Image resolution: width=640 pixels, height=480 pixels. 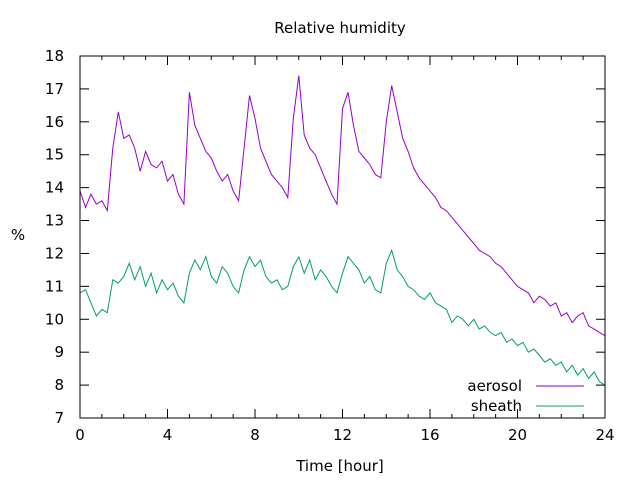 I want to click on legend: aerosol sheath, so click(x=525, y=396).